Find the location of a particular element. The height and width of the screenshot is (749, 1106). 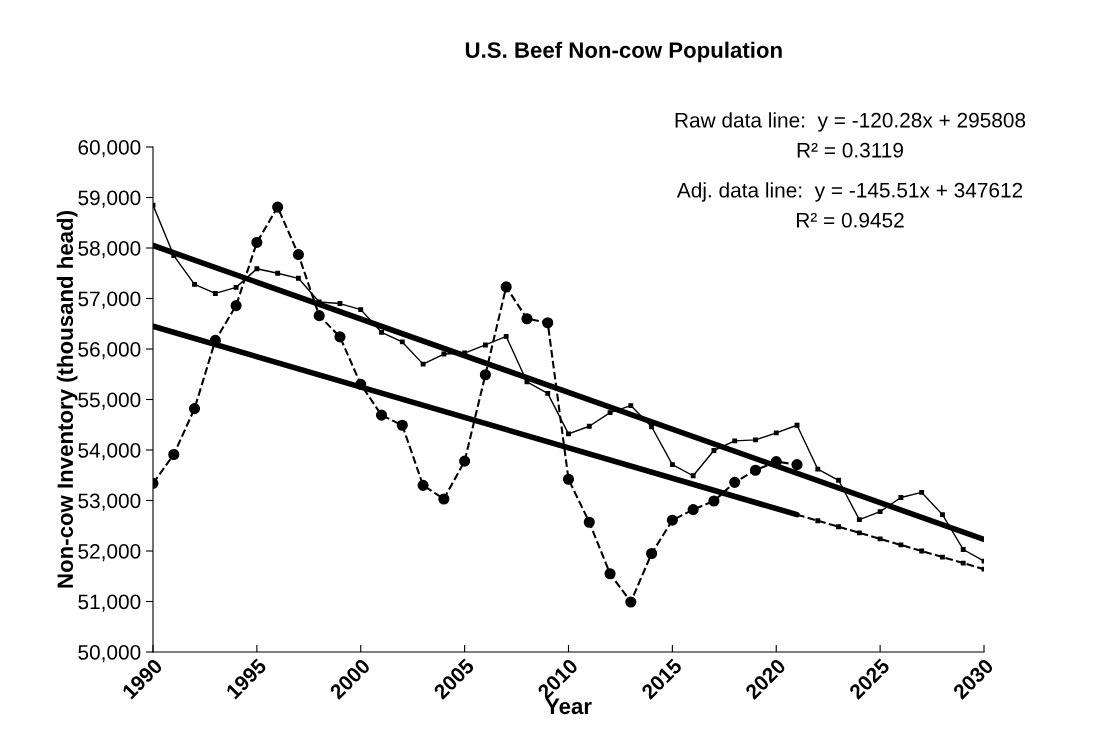

annotation: R² = 0.3119 is located at coordinates (850, 150).